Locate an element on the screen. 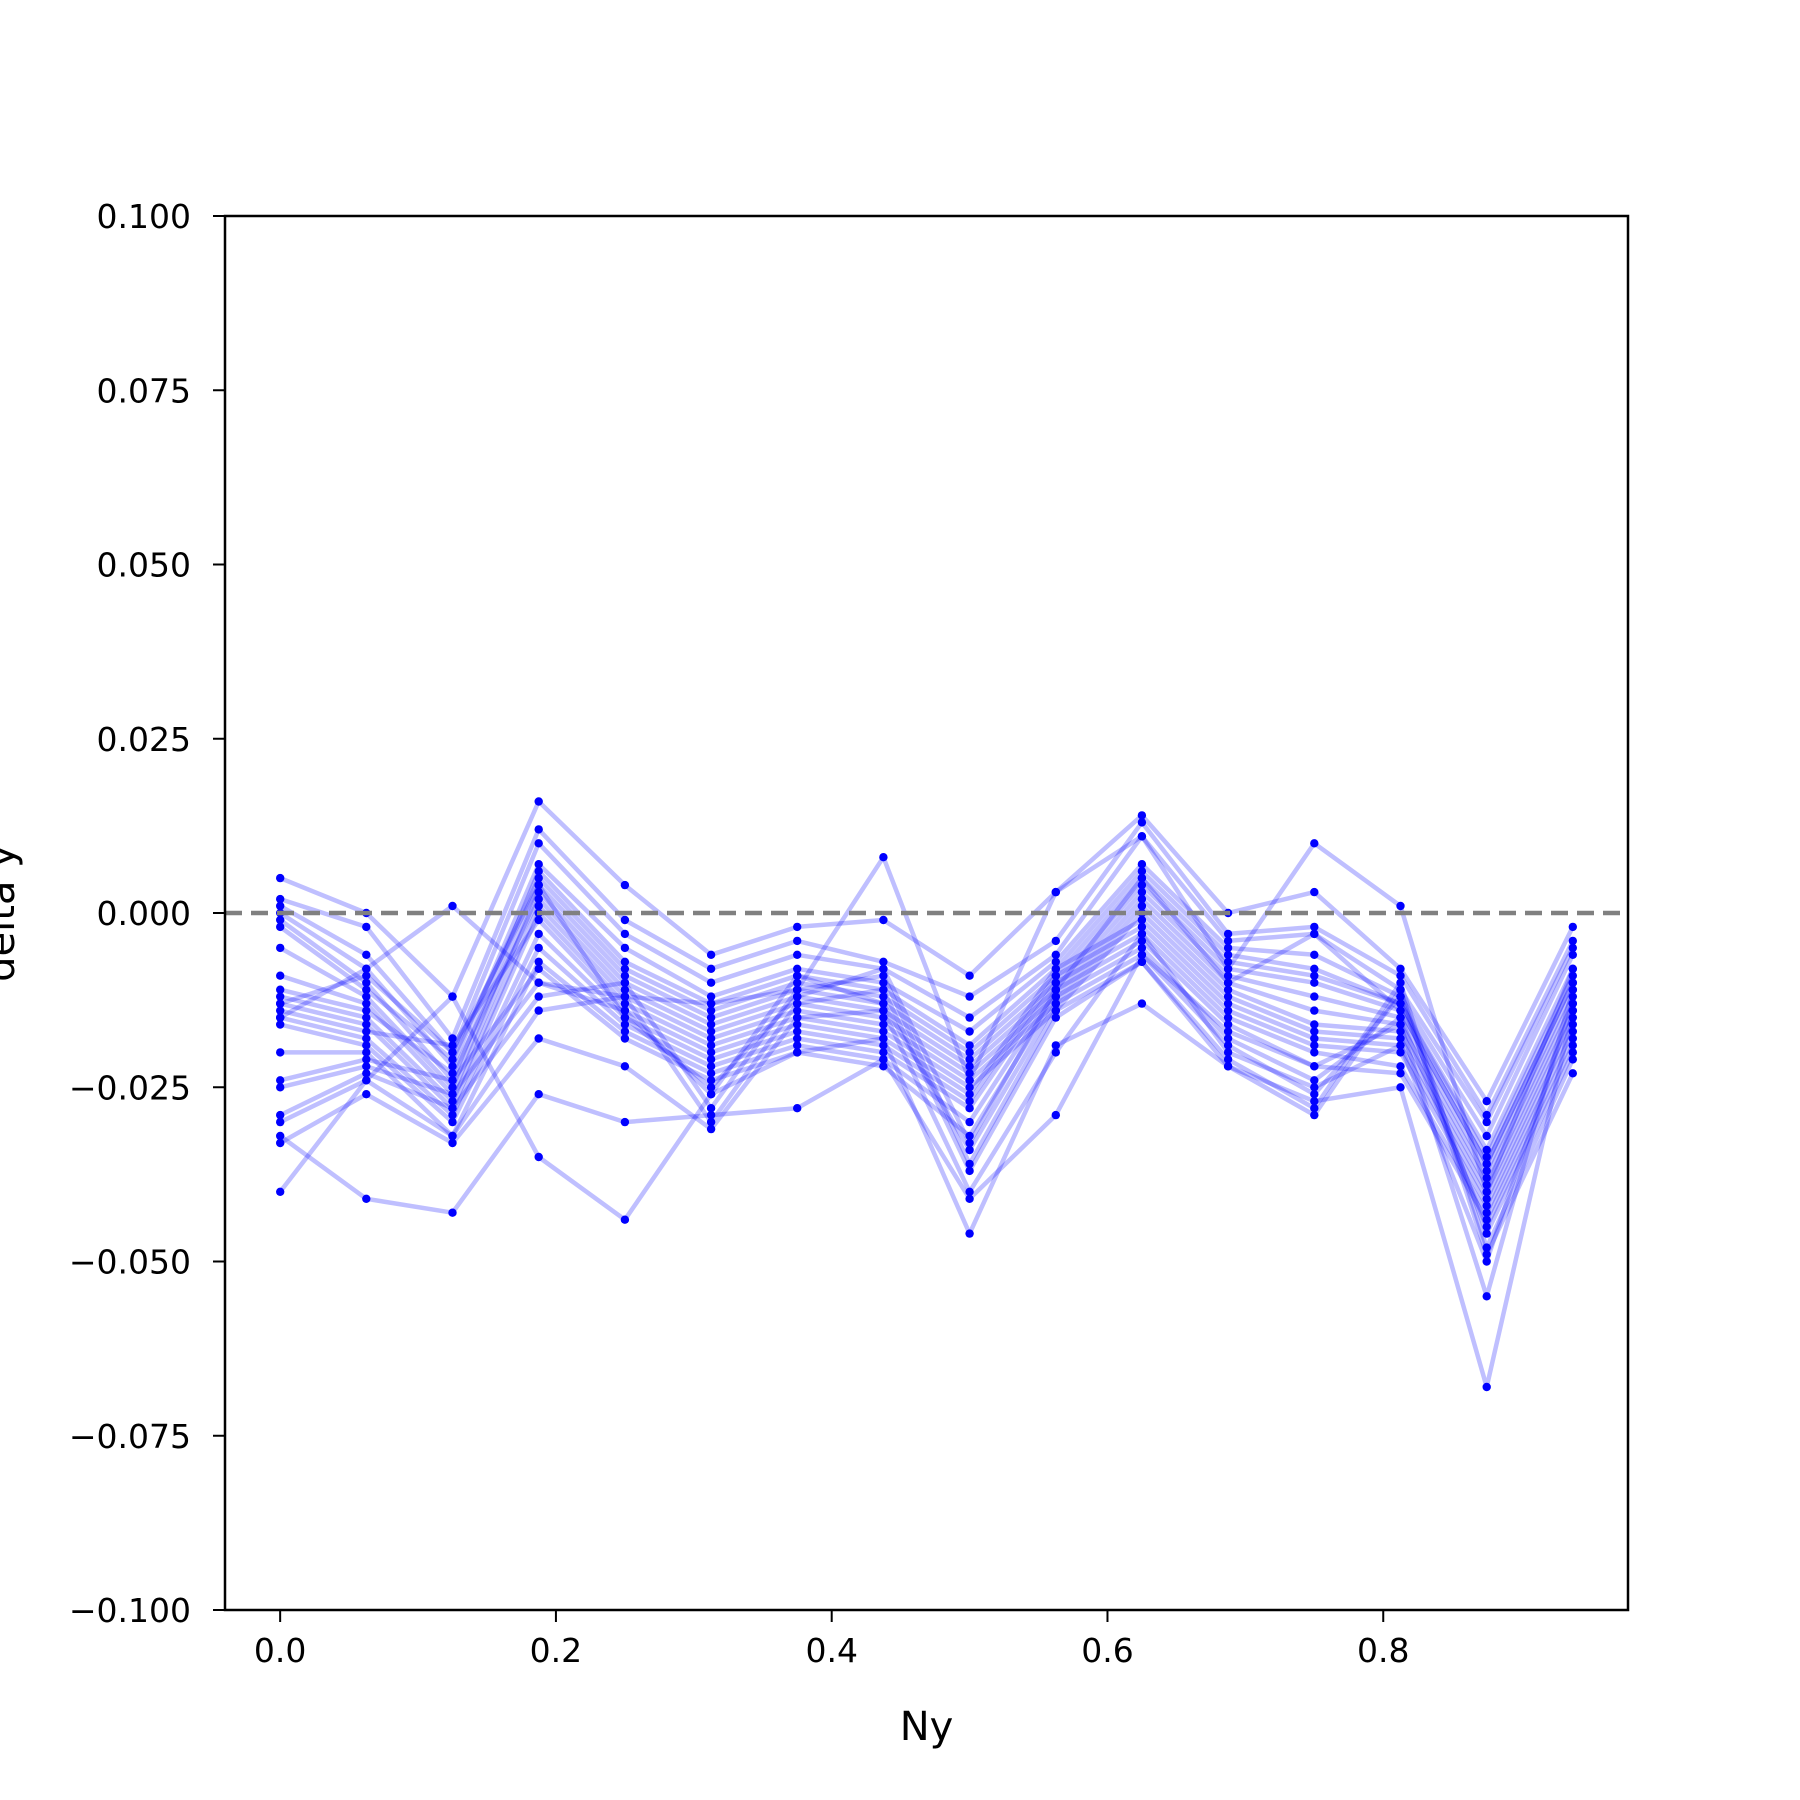 The height and width of the screenshot is (1800, 1800). y-tick-label: −0.025 is located at coordinates (130, 1087).